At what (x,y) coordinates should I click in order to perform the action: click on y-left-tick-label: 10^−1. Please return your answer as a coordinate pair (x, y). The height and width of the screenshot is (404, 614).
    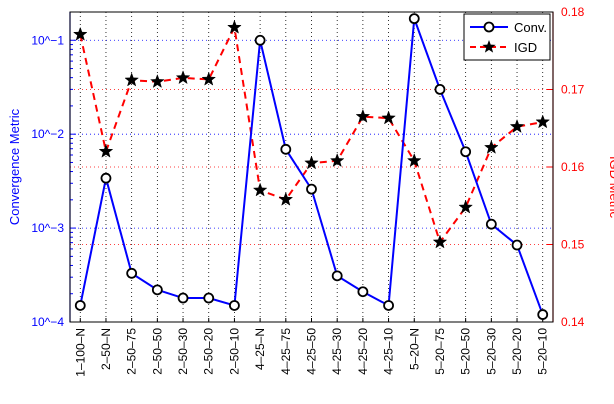
    Looking at the image, I should click on (47, 40).